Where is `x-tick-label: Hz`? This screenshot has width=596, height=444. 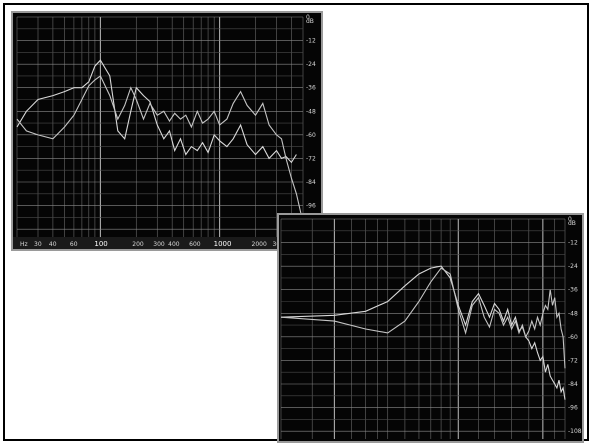
x-tick-label: Hz is located at coordinates (24, 244).